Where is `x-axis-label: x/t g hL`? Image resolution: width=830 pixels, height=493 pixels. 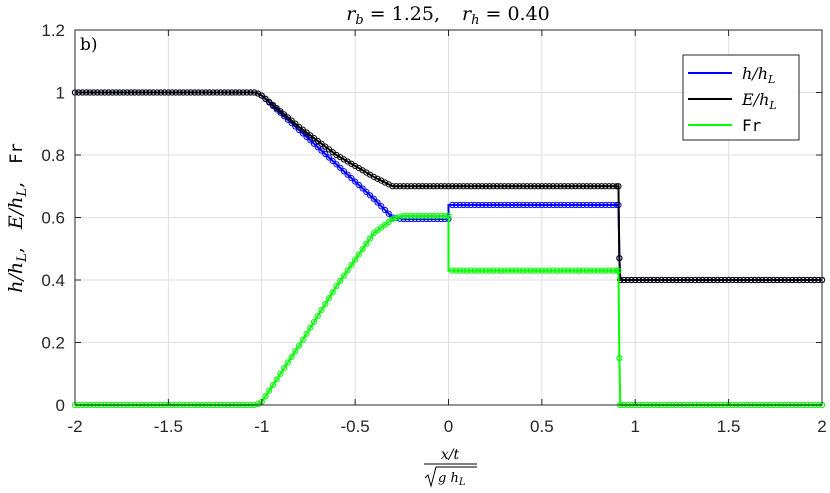 x-axis-label: x/t g hL is located at coordinates (450, 467).